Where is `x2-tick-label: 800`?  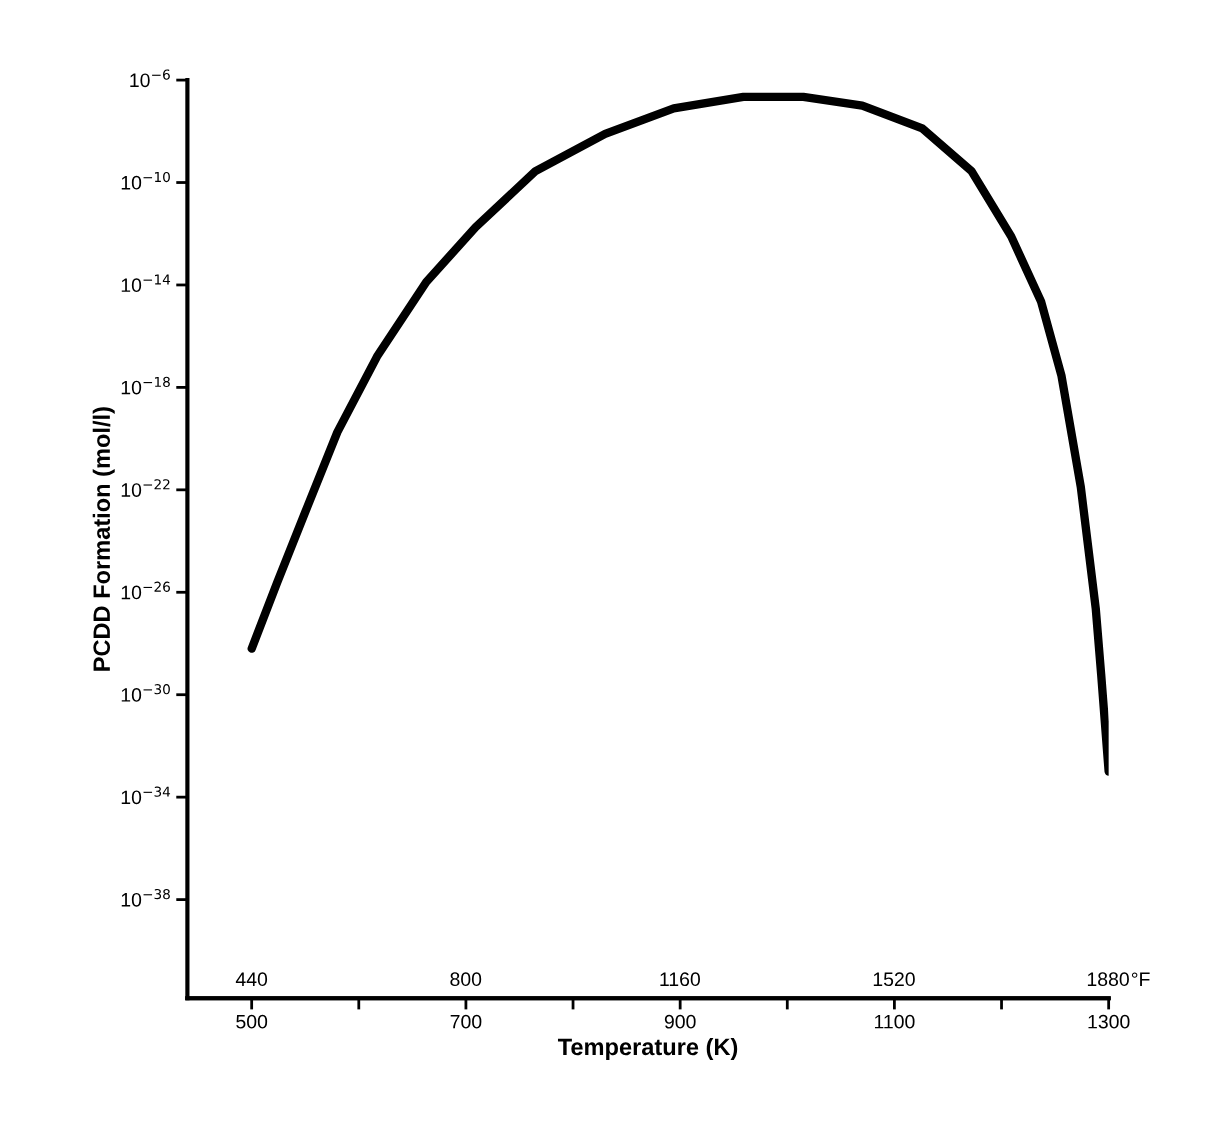 x2-tick-label: 800 is located at coordinates (466, 979).